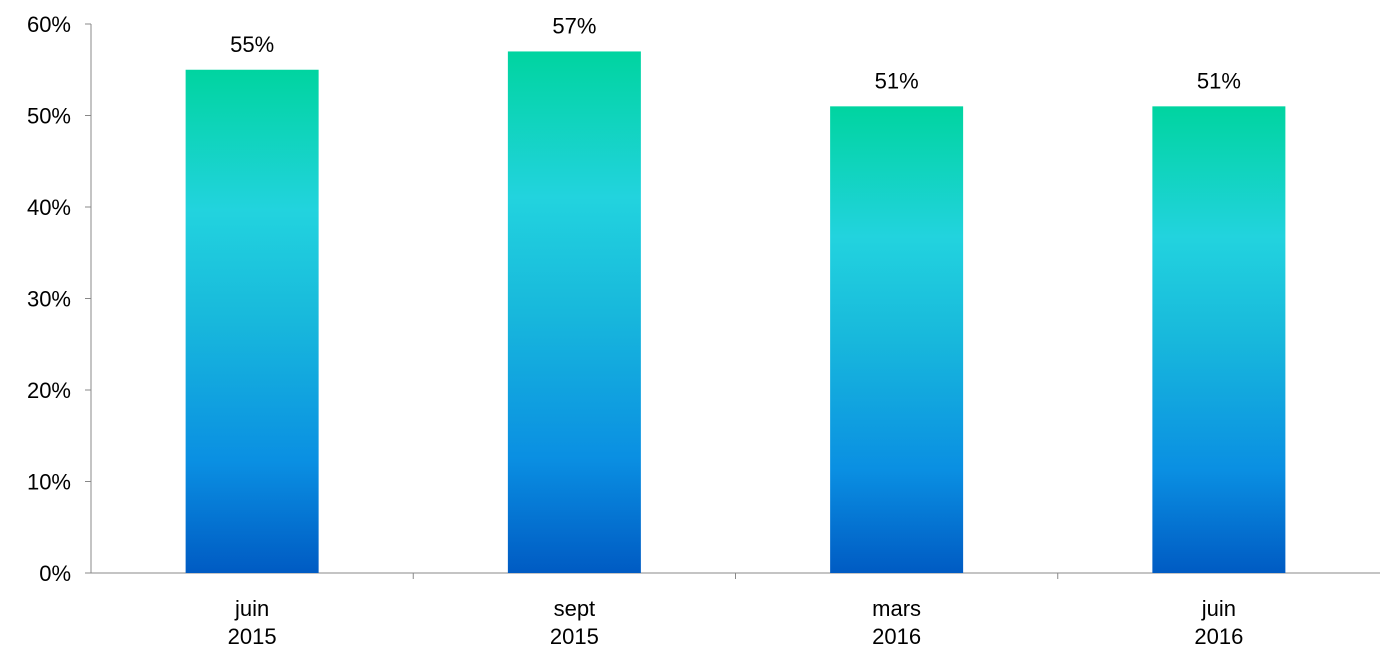  What do you see at coordinates (49, 299) in the screenshot?
I see `y-tick-label: 30%` at bounding box center [49, 299].